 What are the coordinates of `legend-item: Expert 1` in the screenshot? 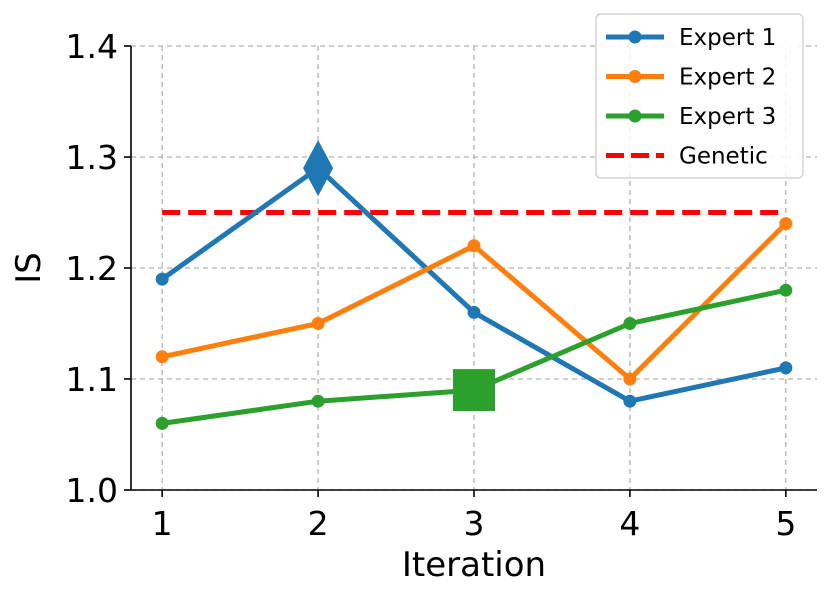 It's located at (691, 38).